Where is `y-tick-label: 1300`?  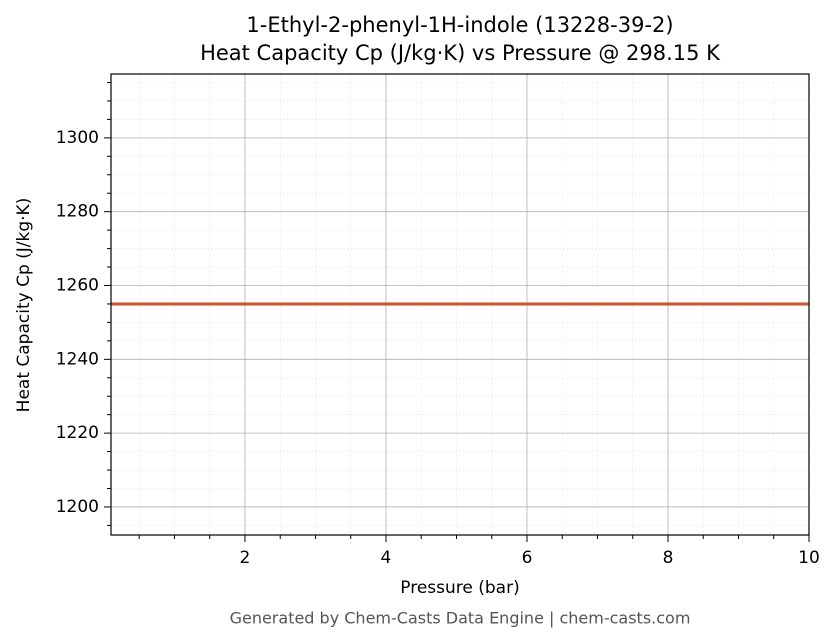 y-tick-label: 1300 is located at coordinates (77, 138).